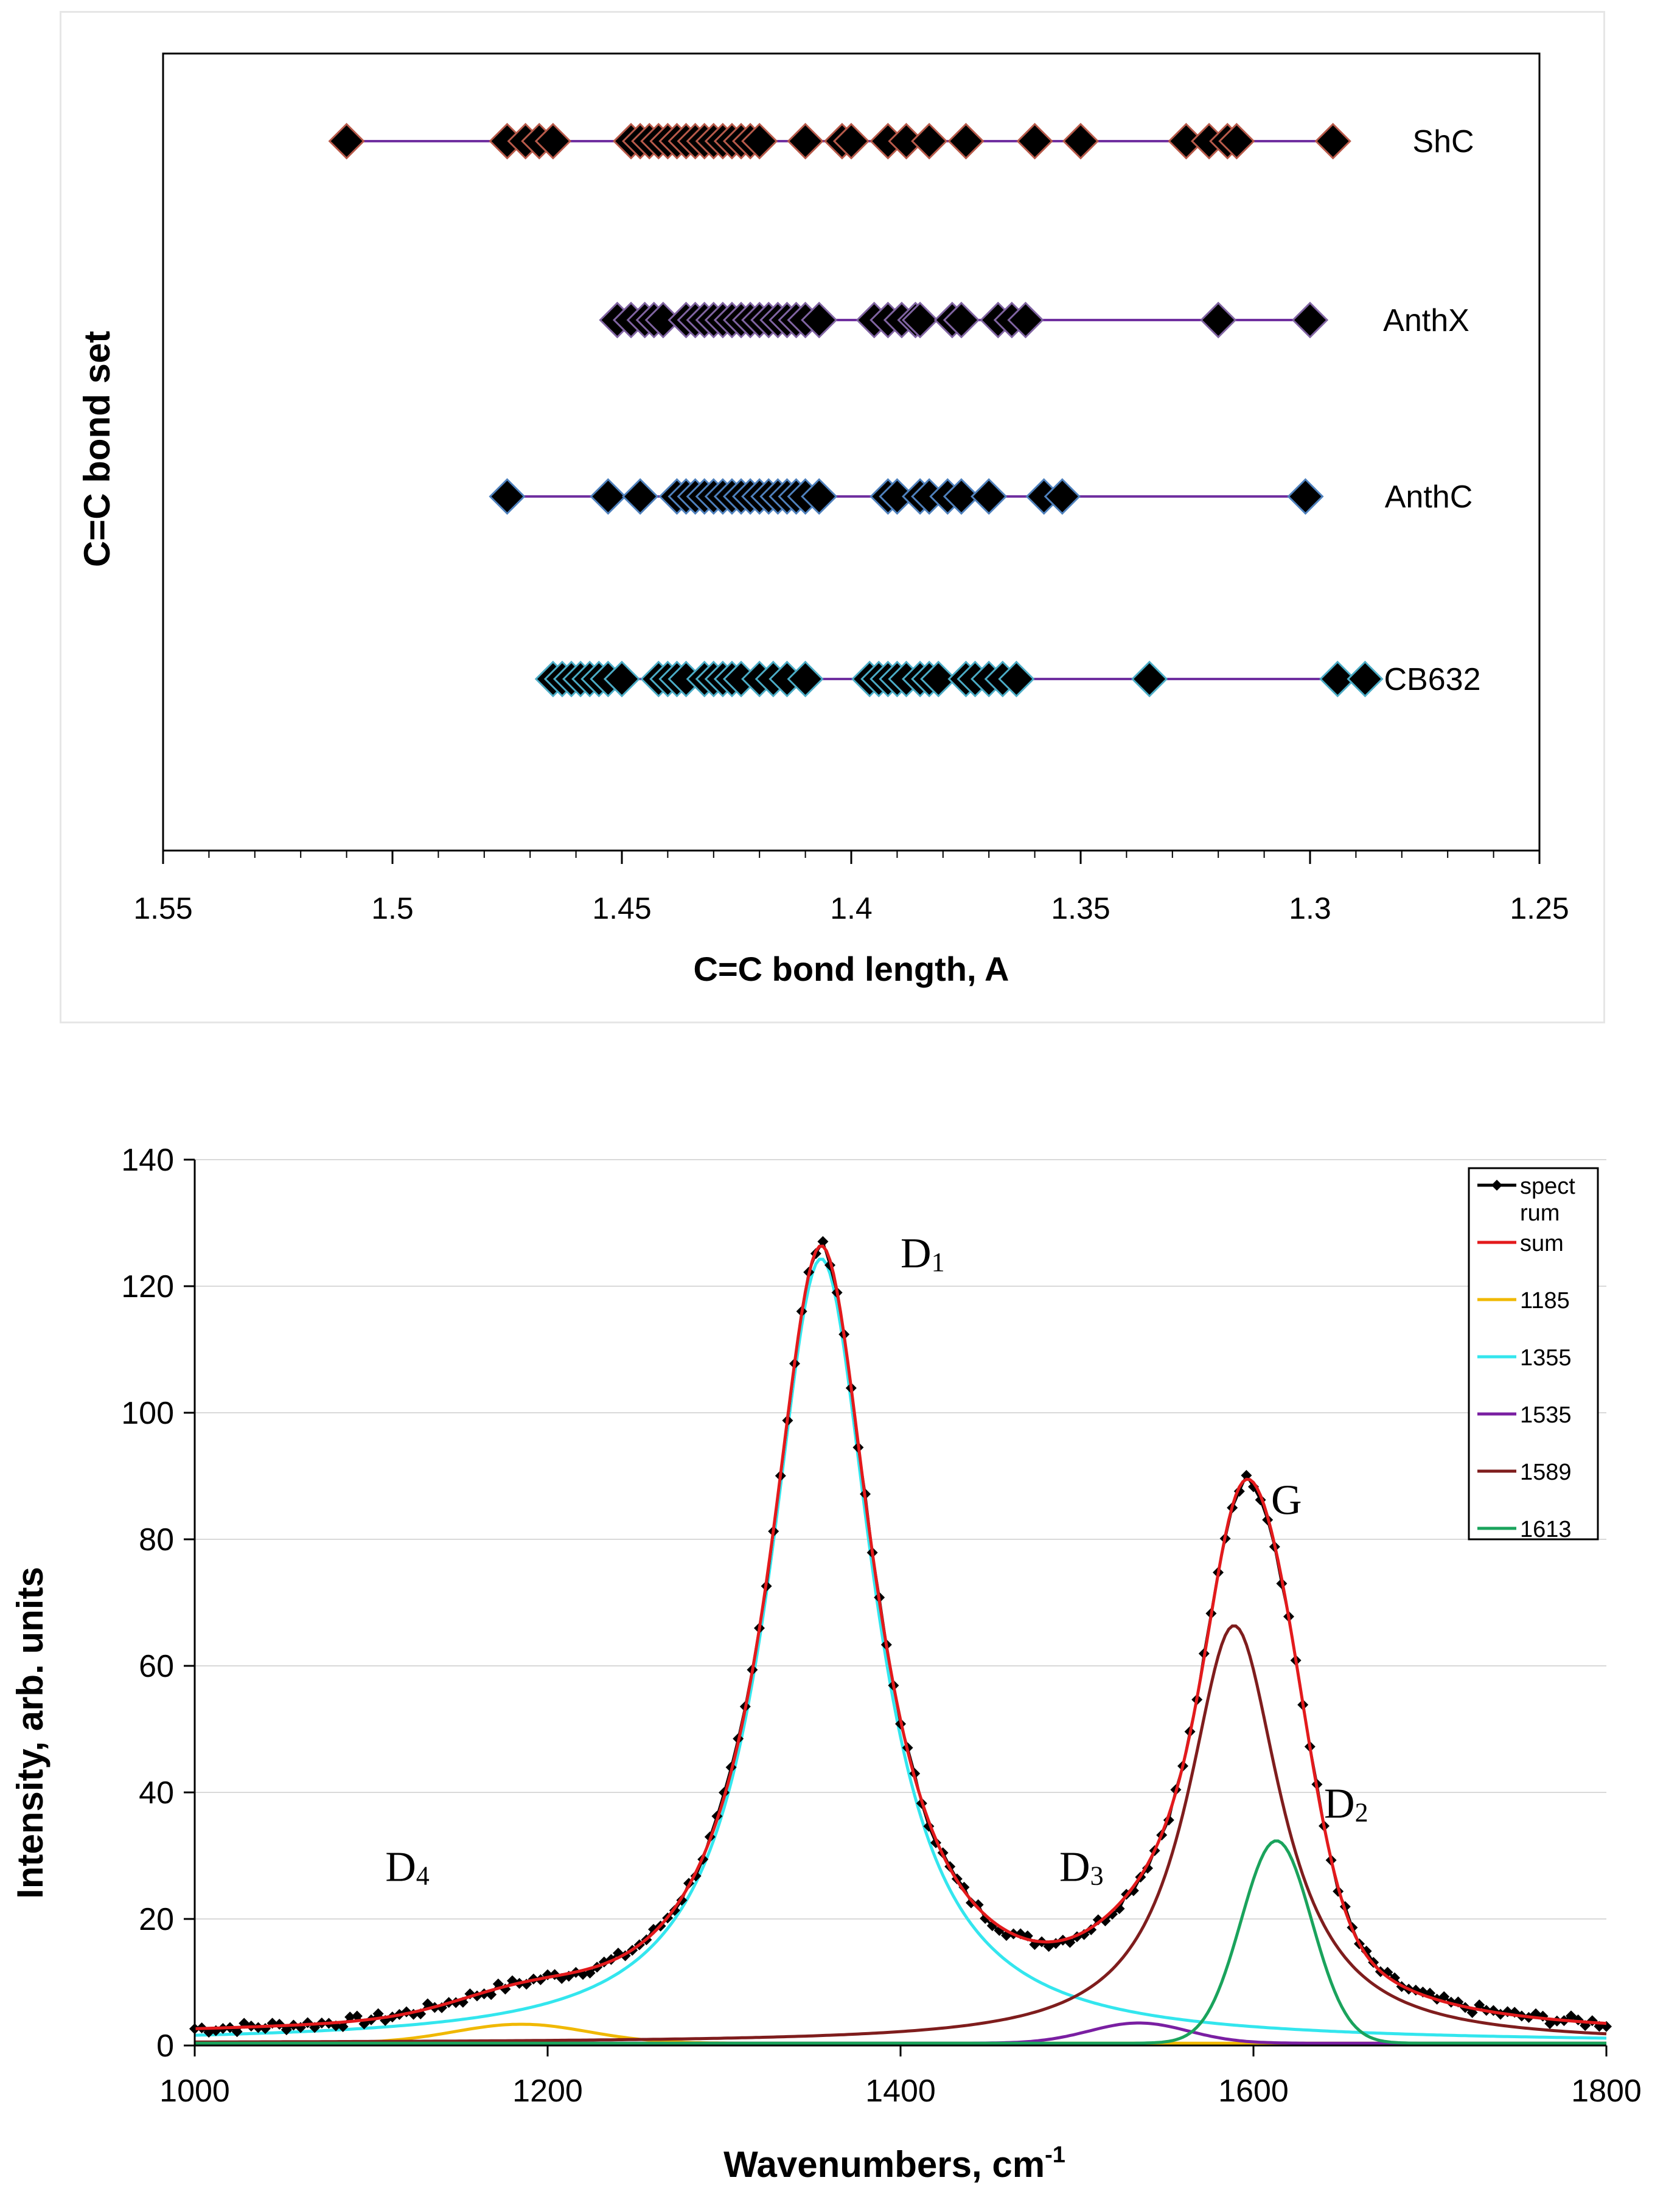 This screenshot has height=2197, width=1680. I want to click on legend-entry: 1589, so click(1524, 1473).